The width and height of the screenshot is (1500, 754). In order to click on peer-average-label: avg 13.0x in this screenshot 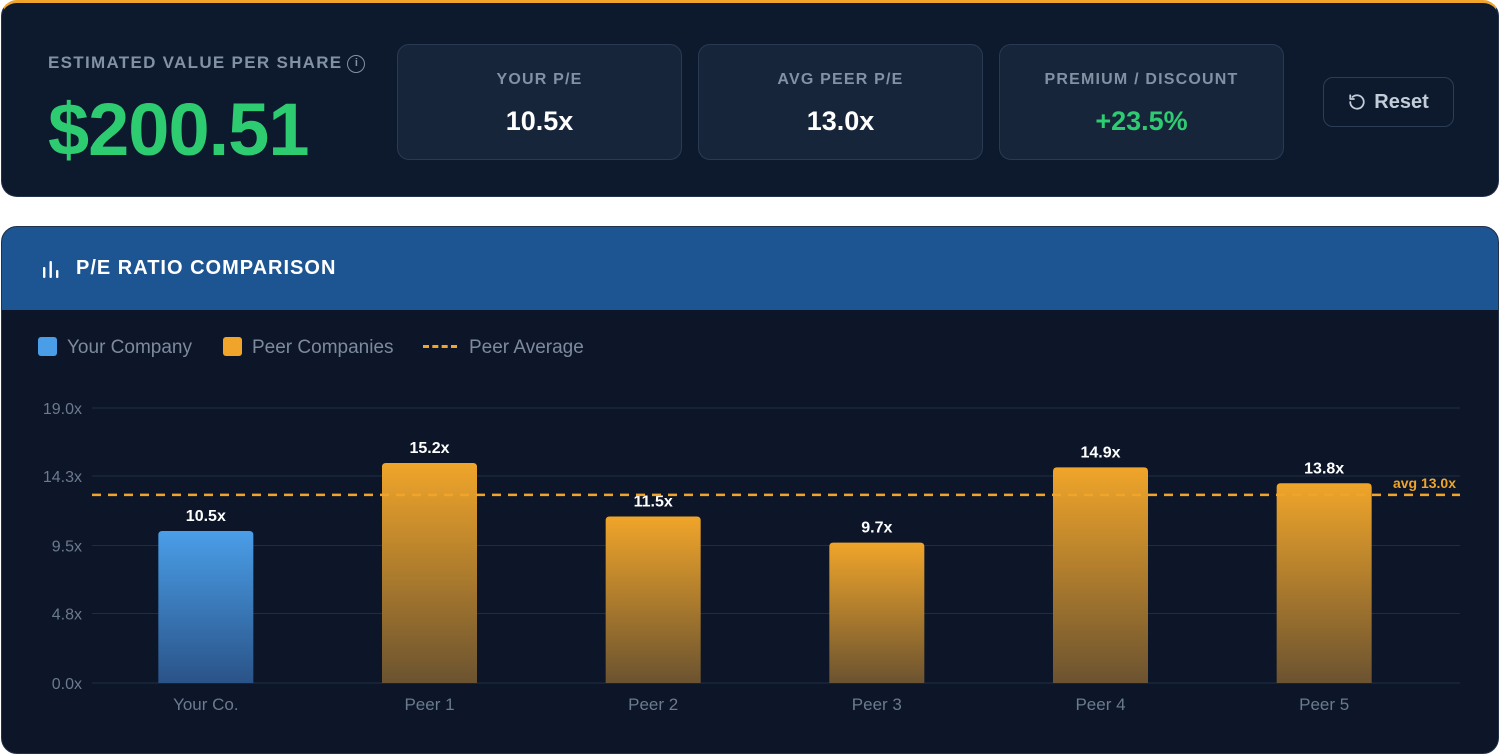, I will do `click(1424, 483)`.